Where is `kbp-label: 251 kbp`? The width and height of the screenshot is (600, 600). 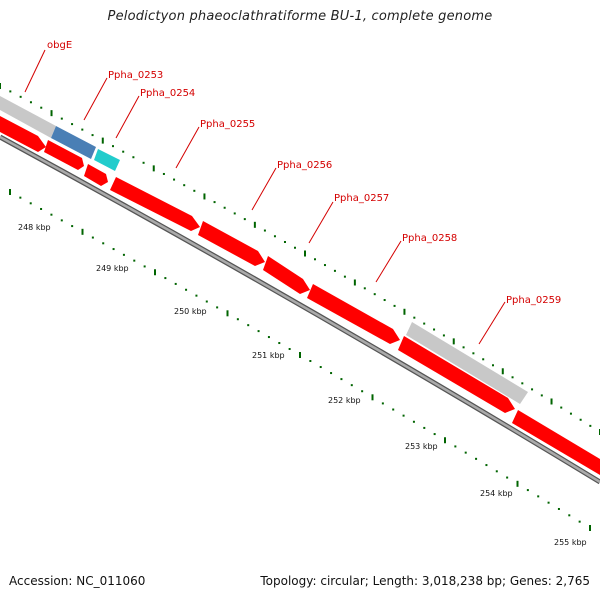
kbp-label: 251 kbp is located at coordinates (268, 355).